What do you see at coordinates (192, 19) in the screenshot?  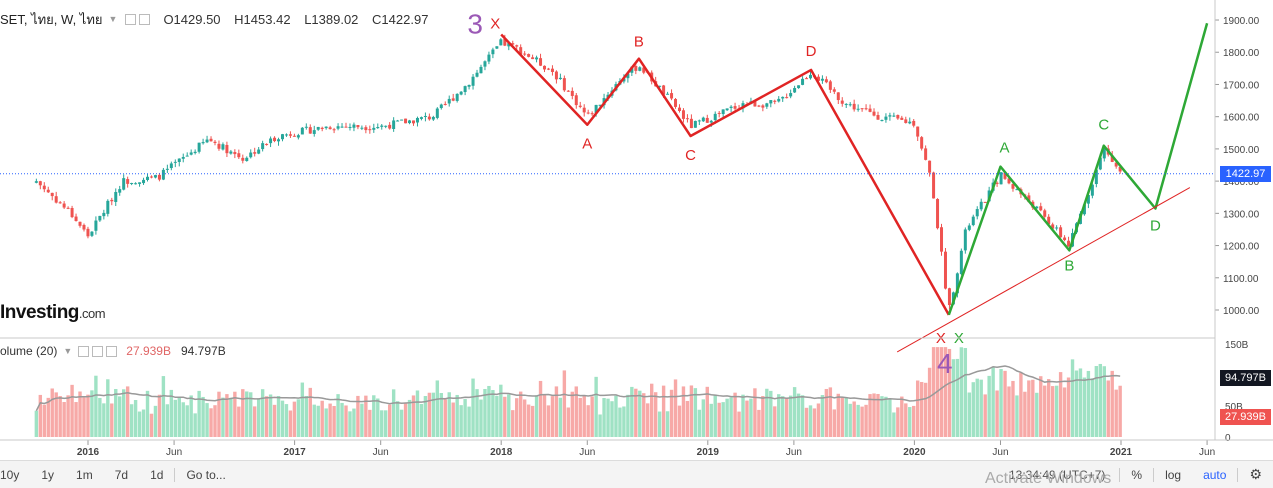 I see `open-value: O1429.50` at bounding box center [192, 19].